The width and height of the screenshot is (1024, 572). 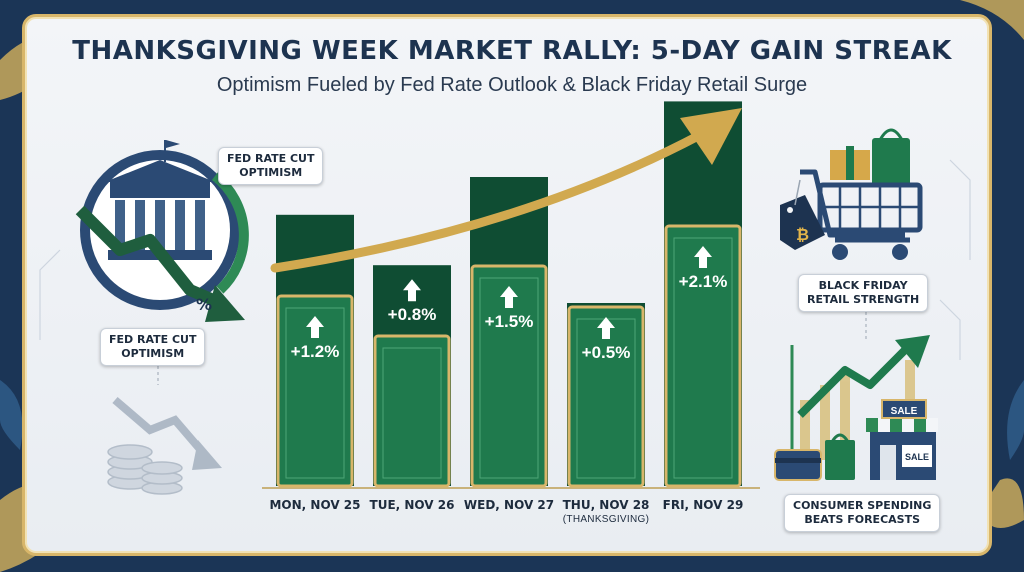 I want to click on storefront-icon, so click(x=902, y=439).